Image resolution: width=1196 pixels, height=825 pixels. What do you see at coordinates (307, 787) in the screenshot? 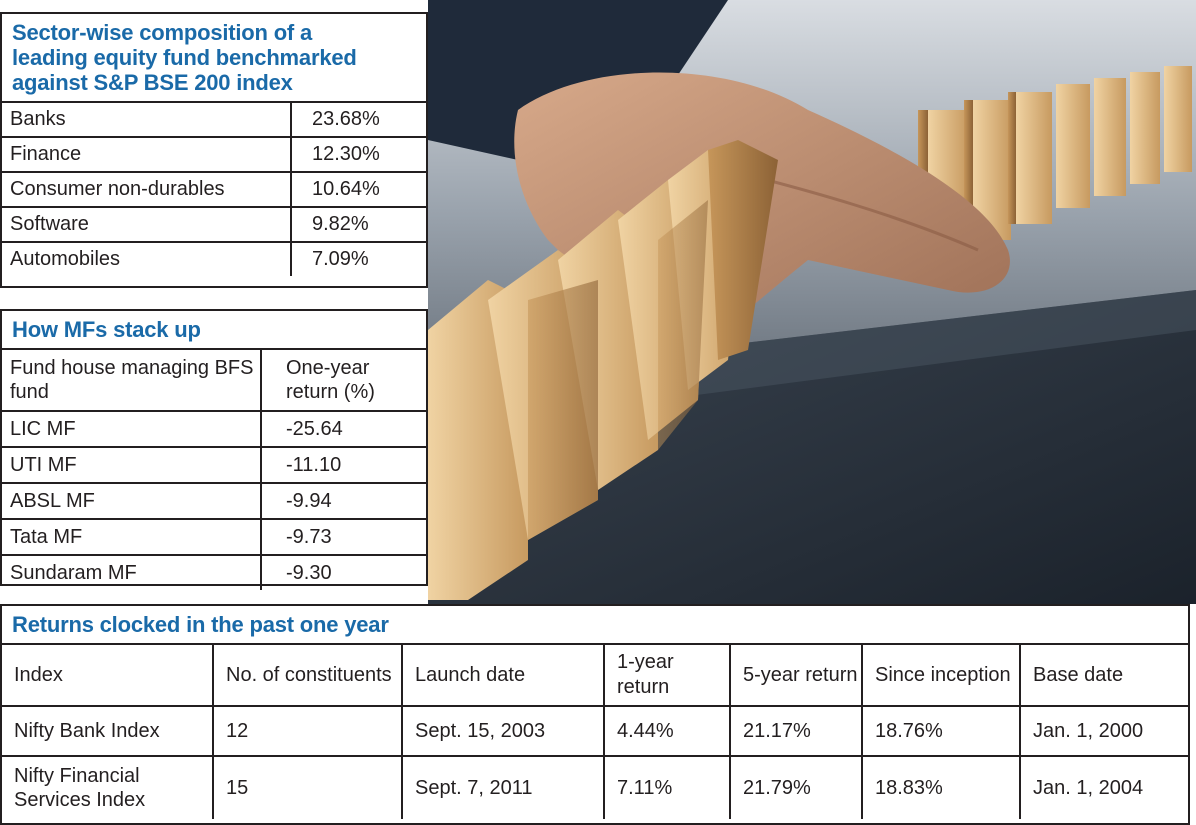
I see `constituents-value: 15` at bounding box center [307, 787].